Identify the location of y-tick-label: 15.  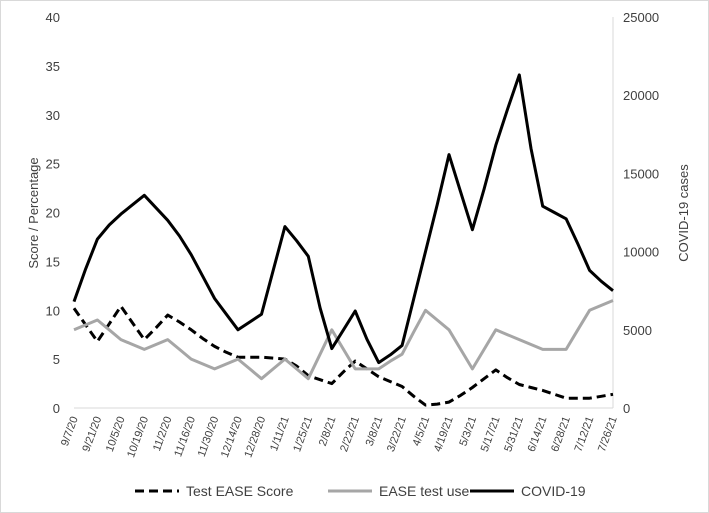
(53, 261).